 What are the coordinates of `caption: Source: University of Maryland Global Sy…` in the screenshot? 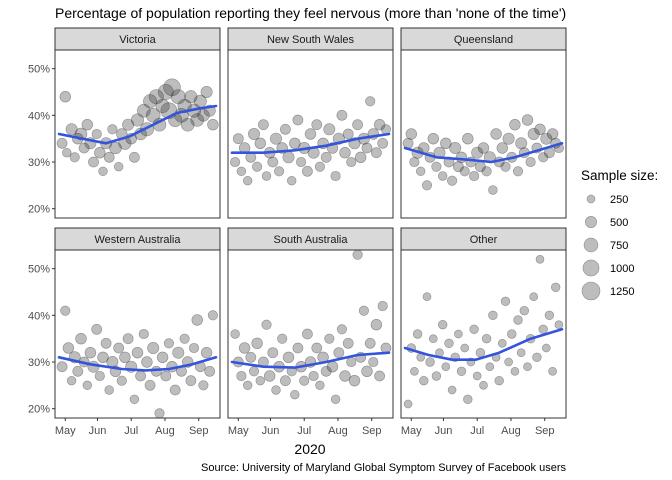 It's located at (383, 468).